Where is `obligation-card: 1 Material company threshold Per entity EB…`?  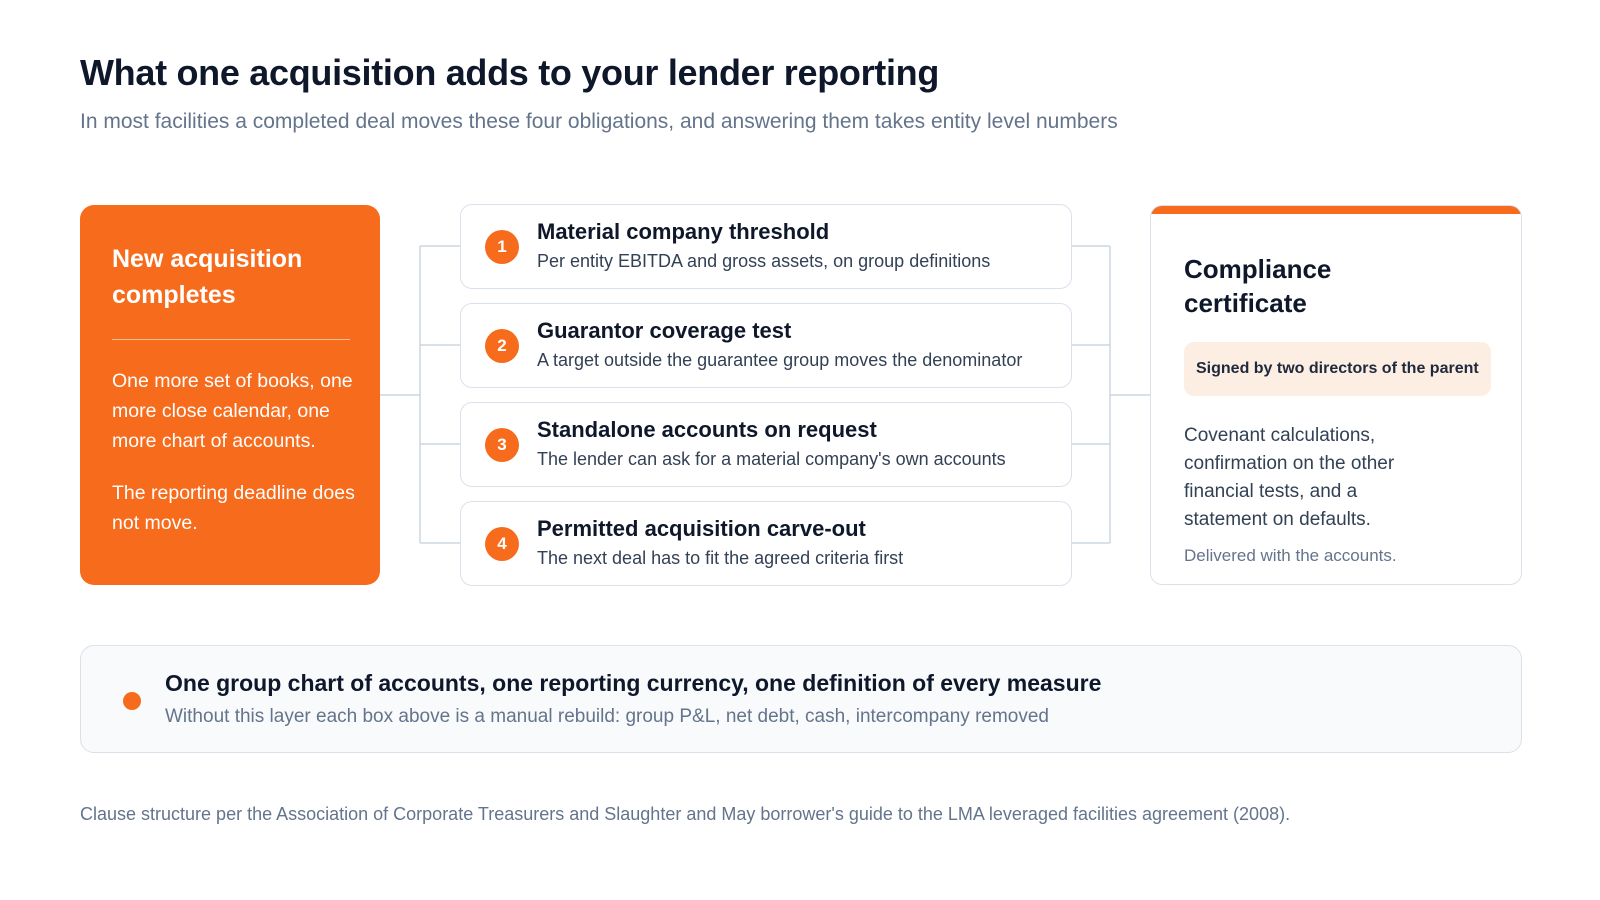
obligation-card: 1 Material company threshold Per entity EB… is located at coordinates (766, 246).